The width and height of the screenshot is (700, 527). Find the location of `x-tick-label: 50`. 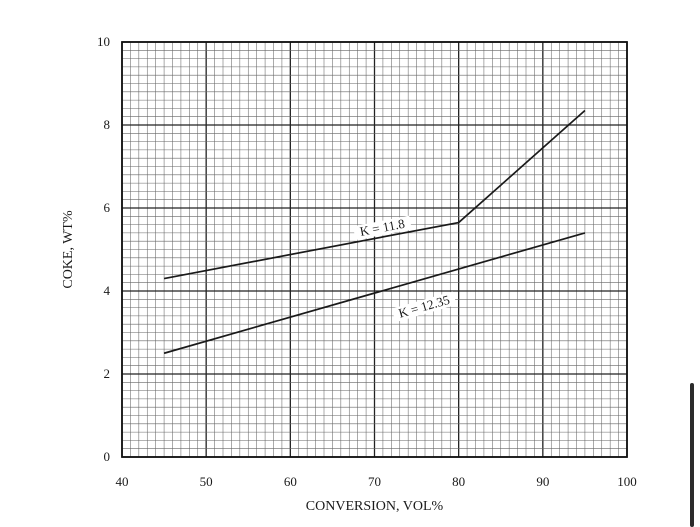

x-tick-label: 50 is located at coordinates (206, 481).